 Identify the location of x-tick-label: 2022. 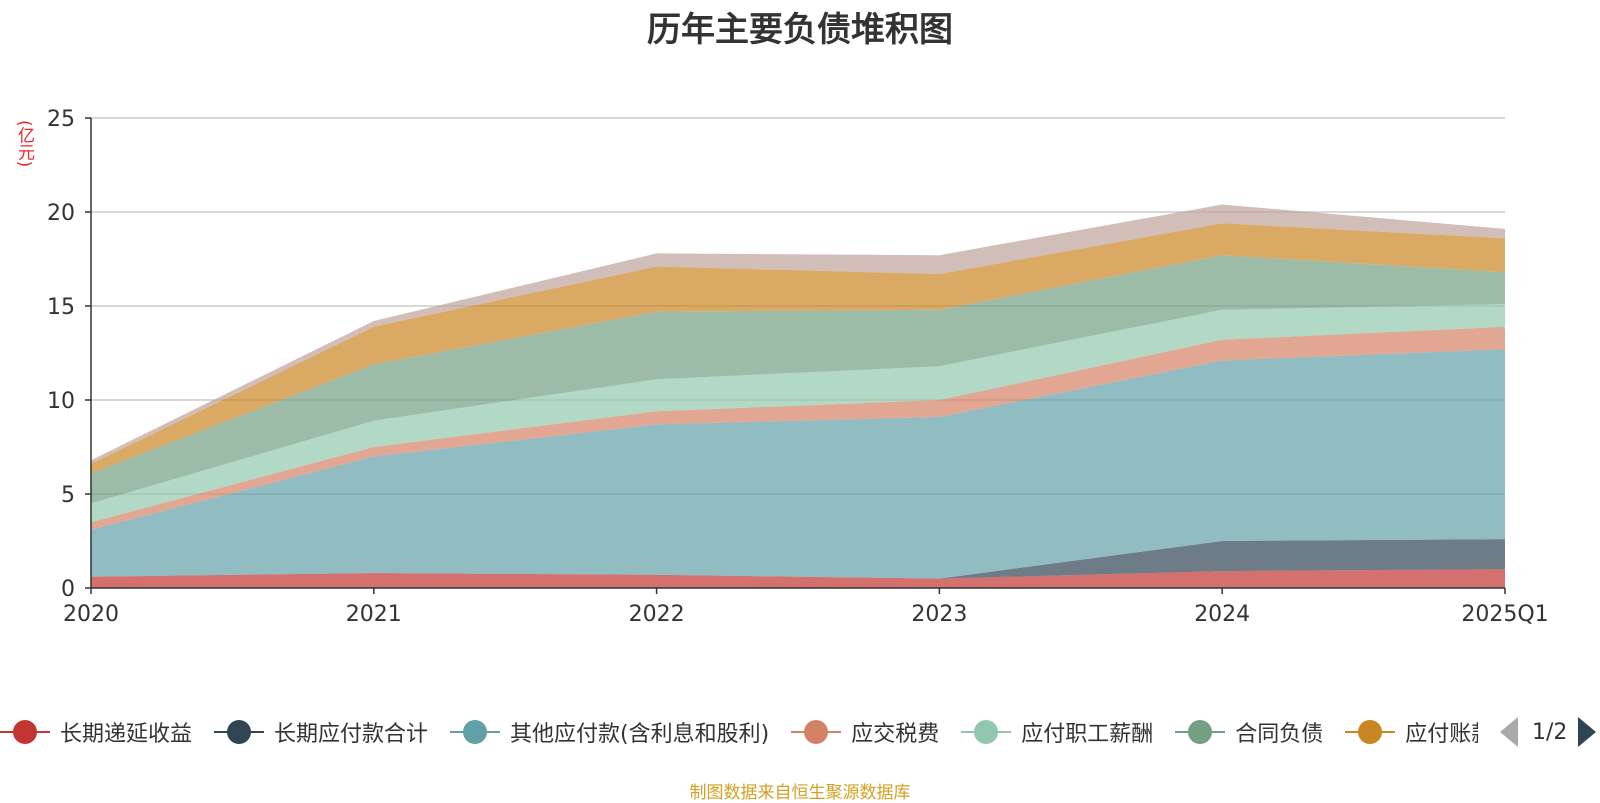
(657, 614).